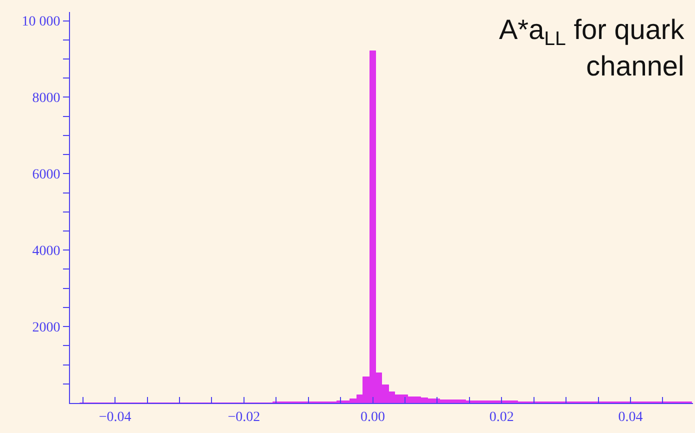 The width and height of the screenshot is (695, 433). Describe the element at coordinates (592, 48) in the screenshot. I see `text: A*a$_{LL}$ for quark channel` at that location.